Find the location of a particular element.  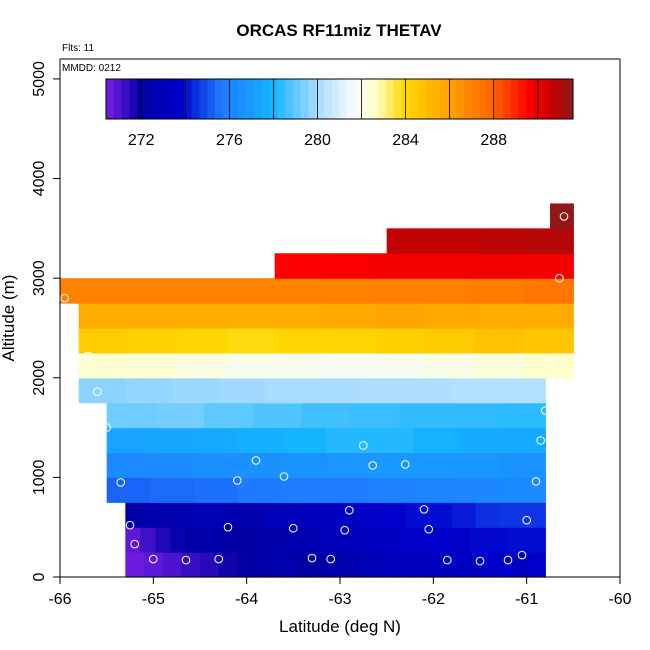

chart-title: ORCAS RF11miz THETAV is located at coordinates (339, 30).